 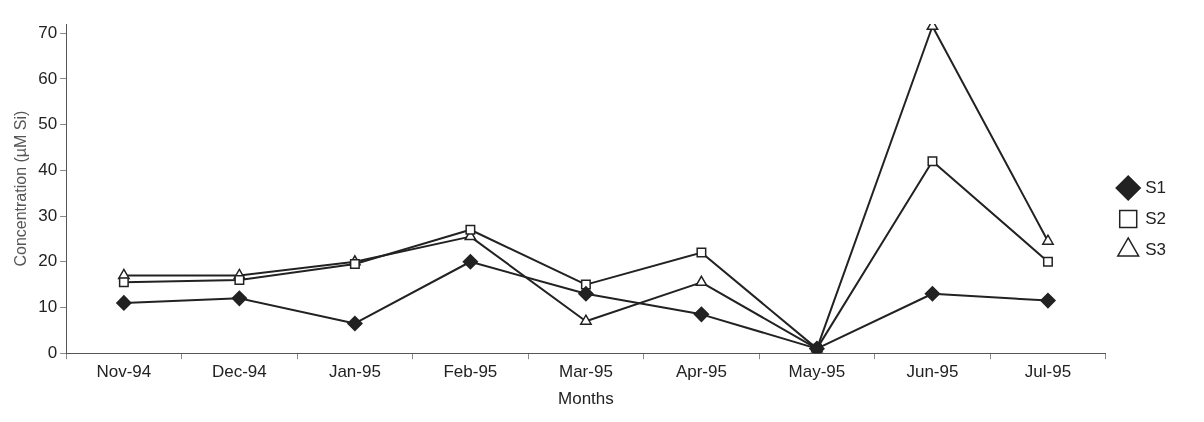 I want to click on x-tick-label: Mar-95, so click(x=585, y=372).